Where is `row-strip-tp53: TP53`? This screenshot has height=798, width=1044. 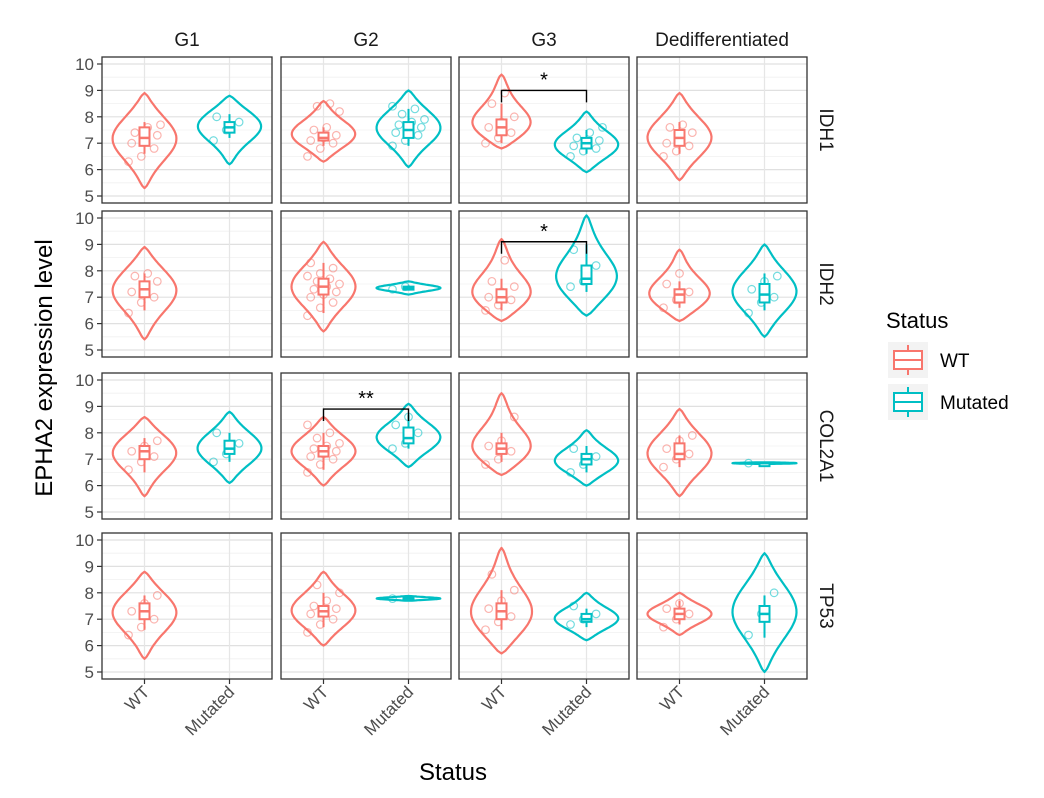 row-strip-tp53: TP53 is located at coordinates (825, 605).